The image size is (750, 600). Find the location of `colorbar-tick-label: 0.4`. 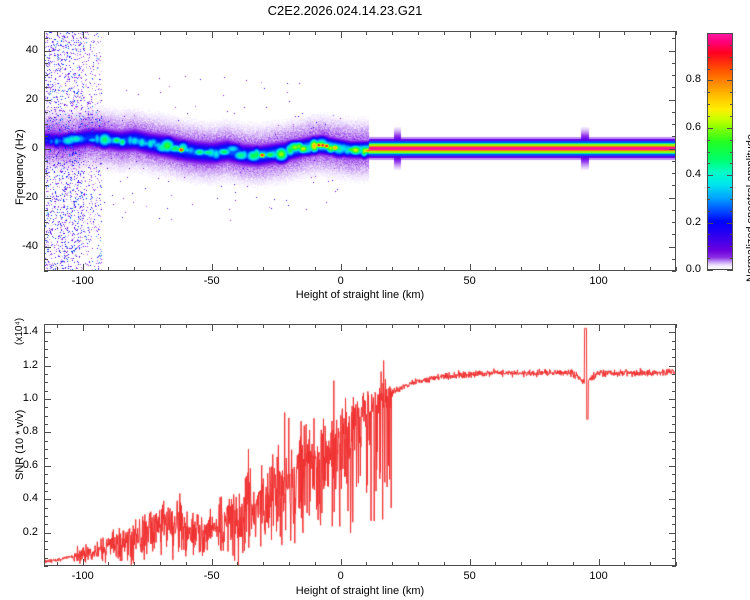

colorbar-tick-label: 0.4 is located at coordinates (693, 174).